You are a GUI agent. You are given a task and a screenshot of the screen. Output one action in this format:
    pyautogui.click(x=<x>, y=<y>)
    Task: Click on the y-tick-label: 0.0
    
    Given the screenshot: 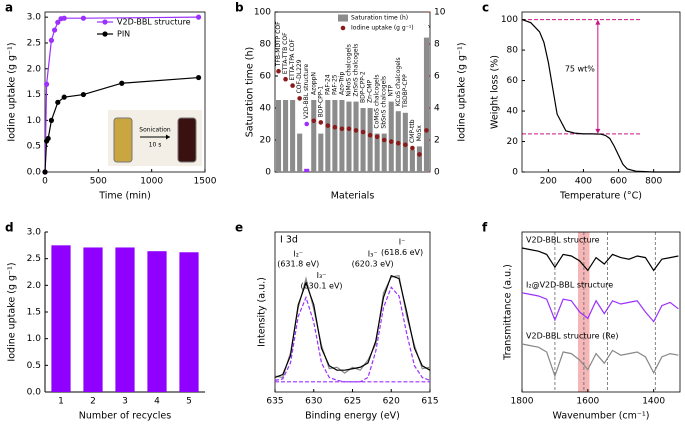 What is the action you would take?
    pyautogui.click(x=34, y=173)
    